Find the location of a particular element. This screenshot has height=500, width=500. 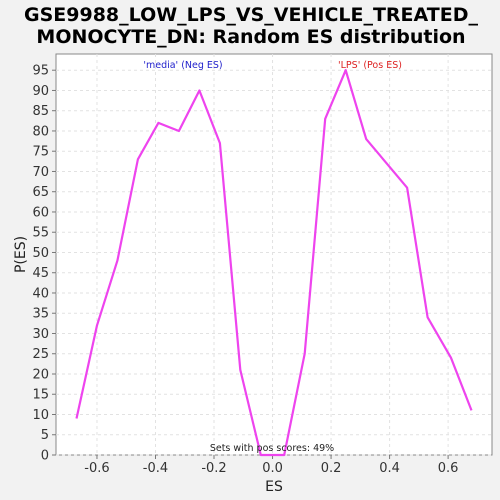

y-tick-label: 5 is located at coordinates (45, 435).